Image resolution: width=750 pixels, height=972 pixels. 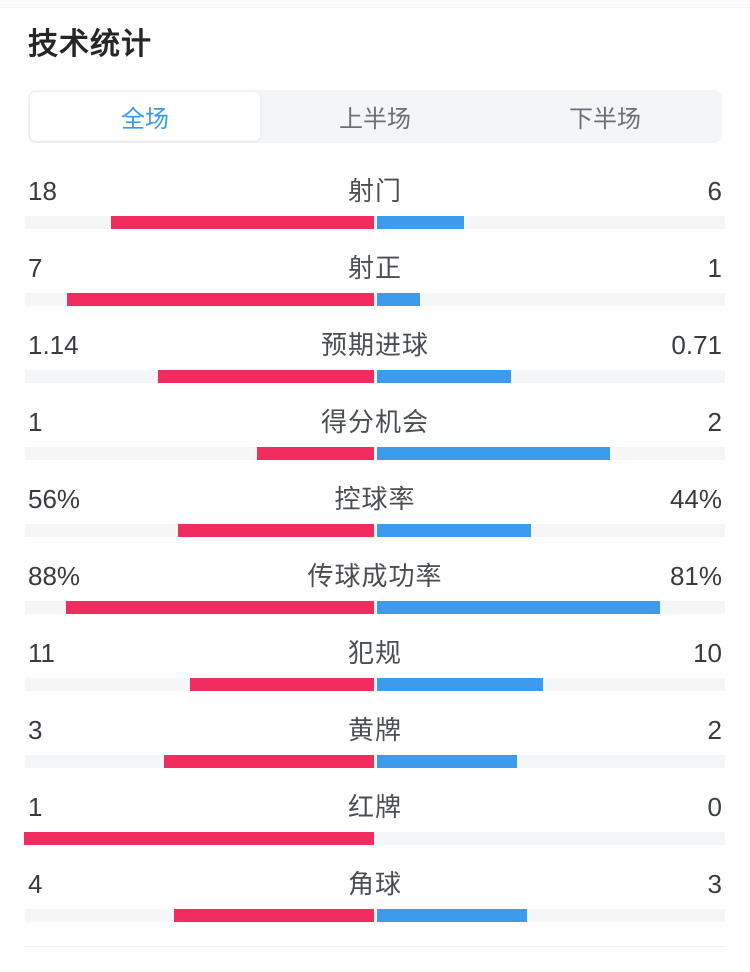 I want to click on away-value: 81%, so click(x=695, y=576).